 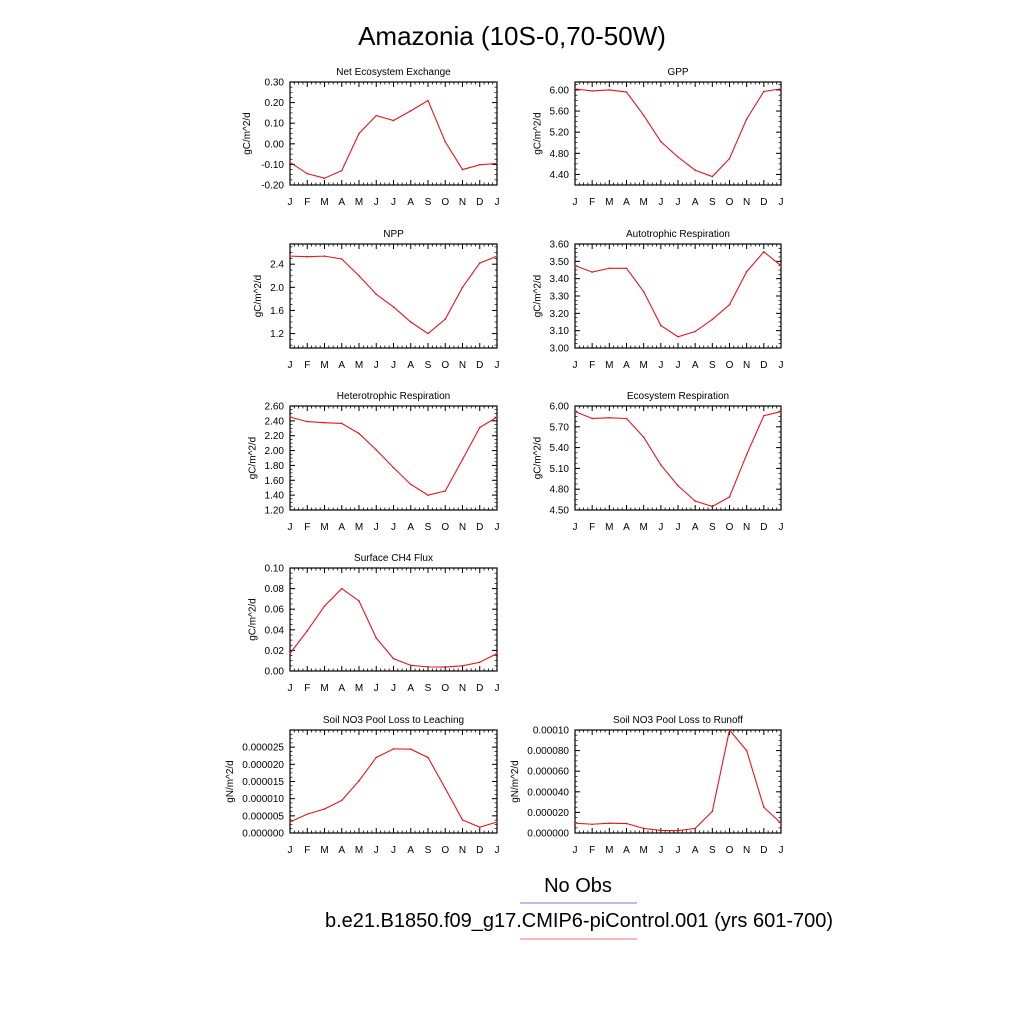 I want to click on y-tick-label: 1.80, so click(x=275, y=466).